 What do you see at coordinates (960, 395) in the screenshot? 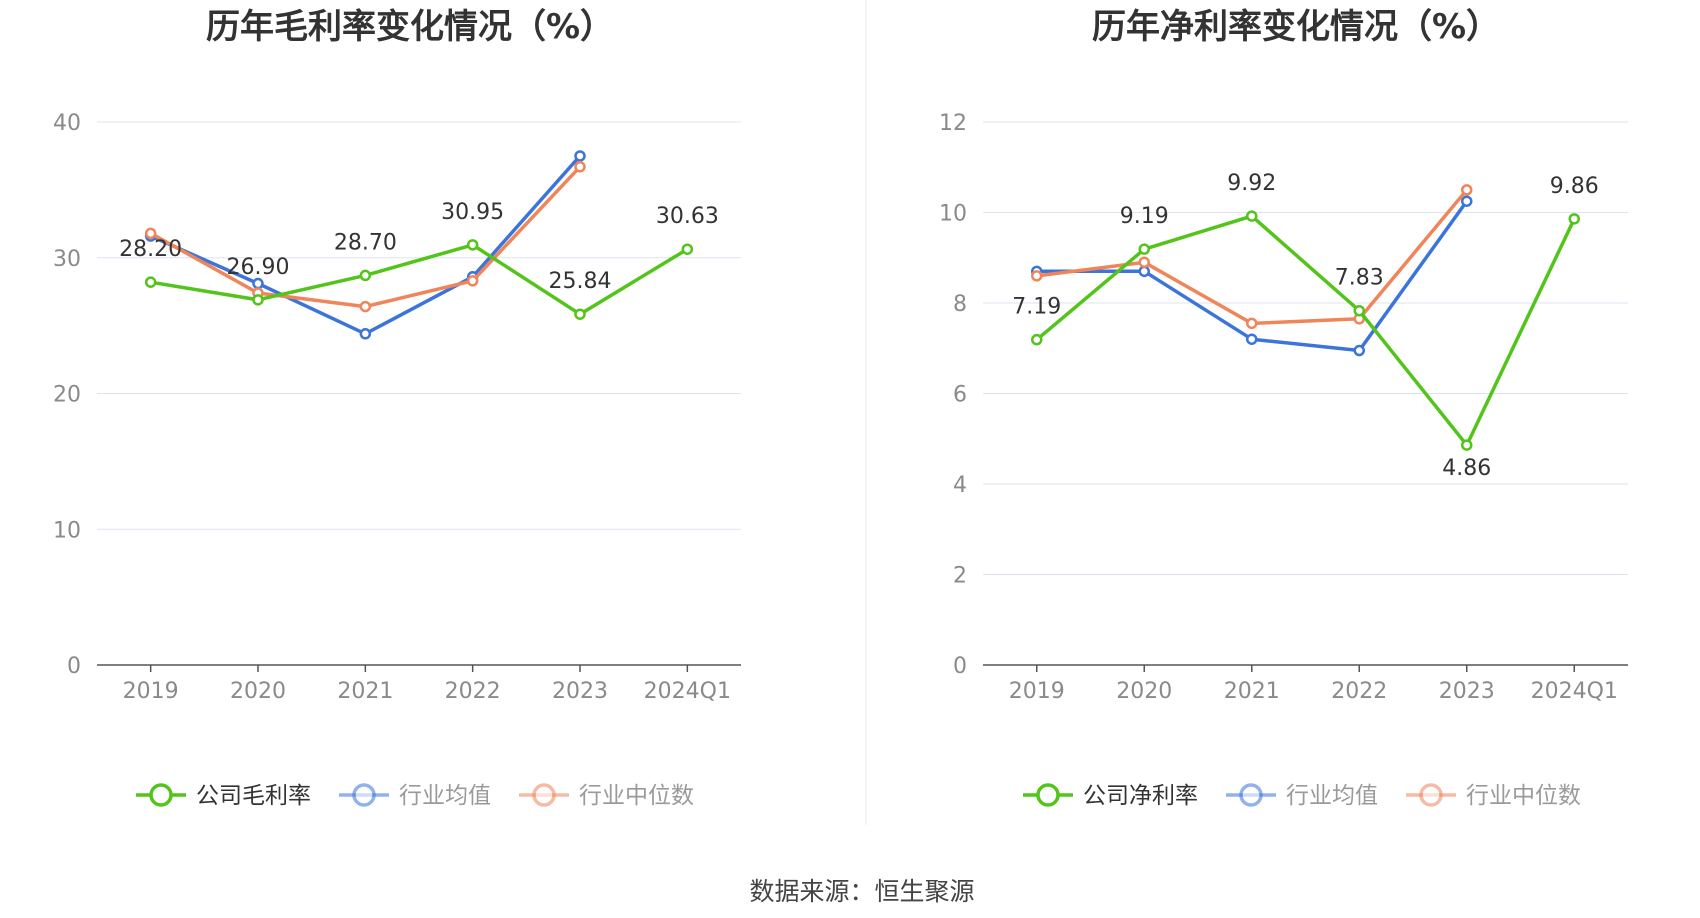
I see `y-tick-label: 6` at bounding box center [960, 395].